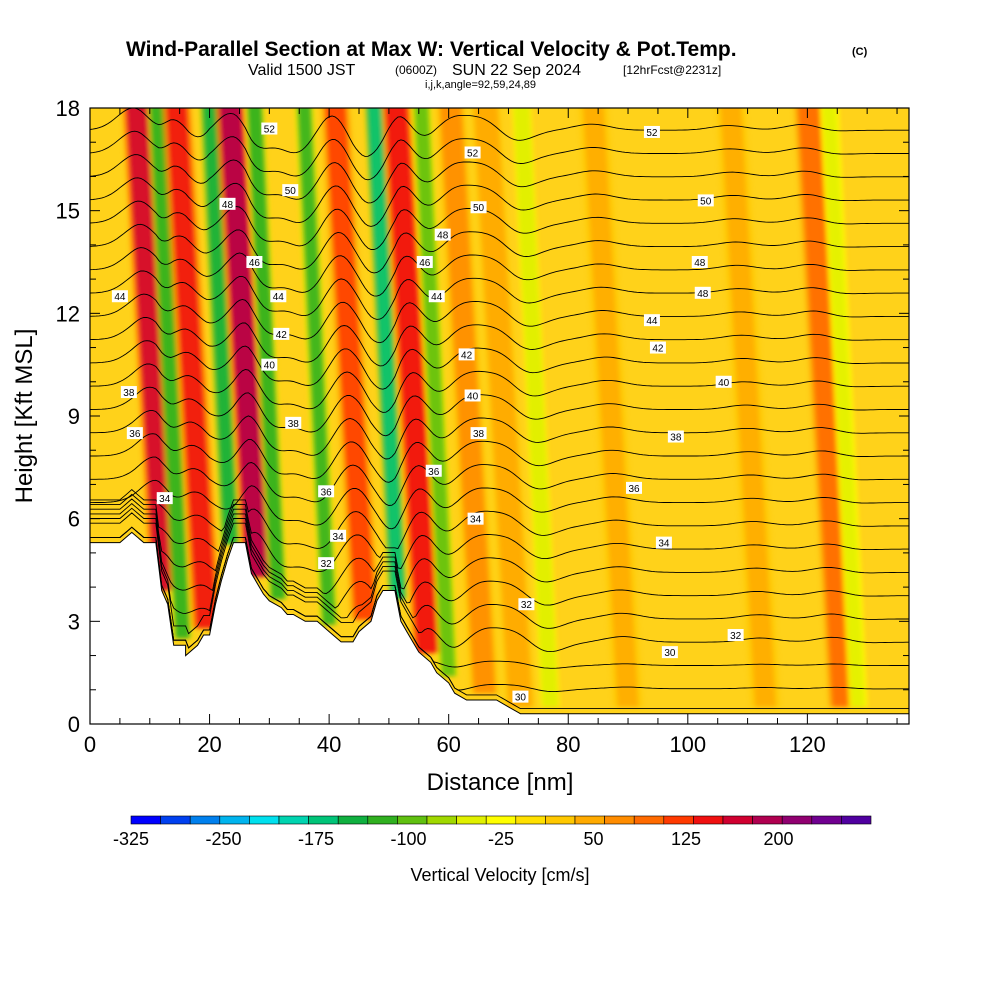 This screenshot has width=1000, height=1000. Describe the element at coordinates (68, 313) in the screenshot. I see `y-tick-label: 12` at that location.